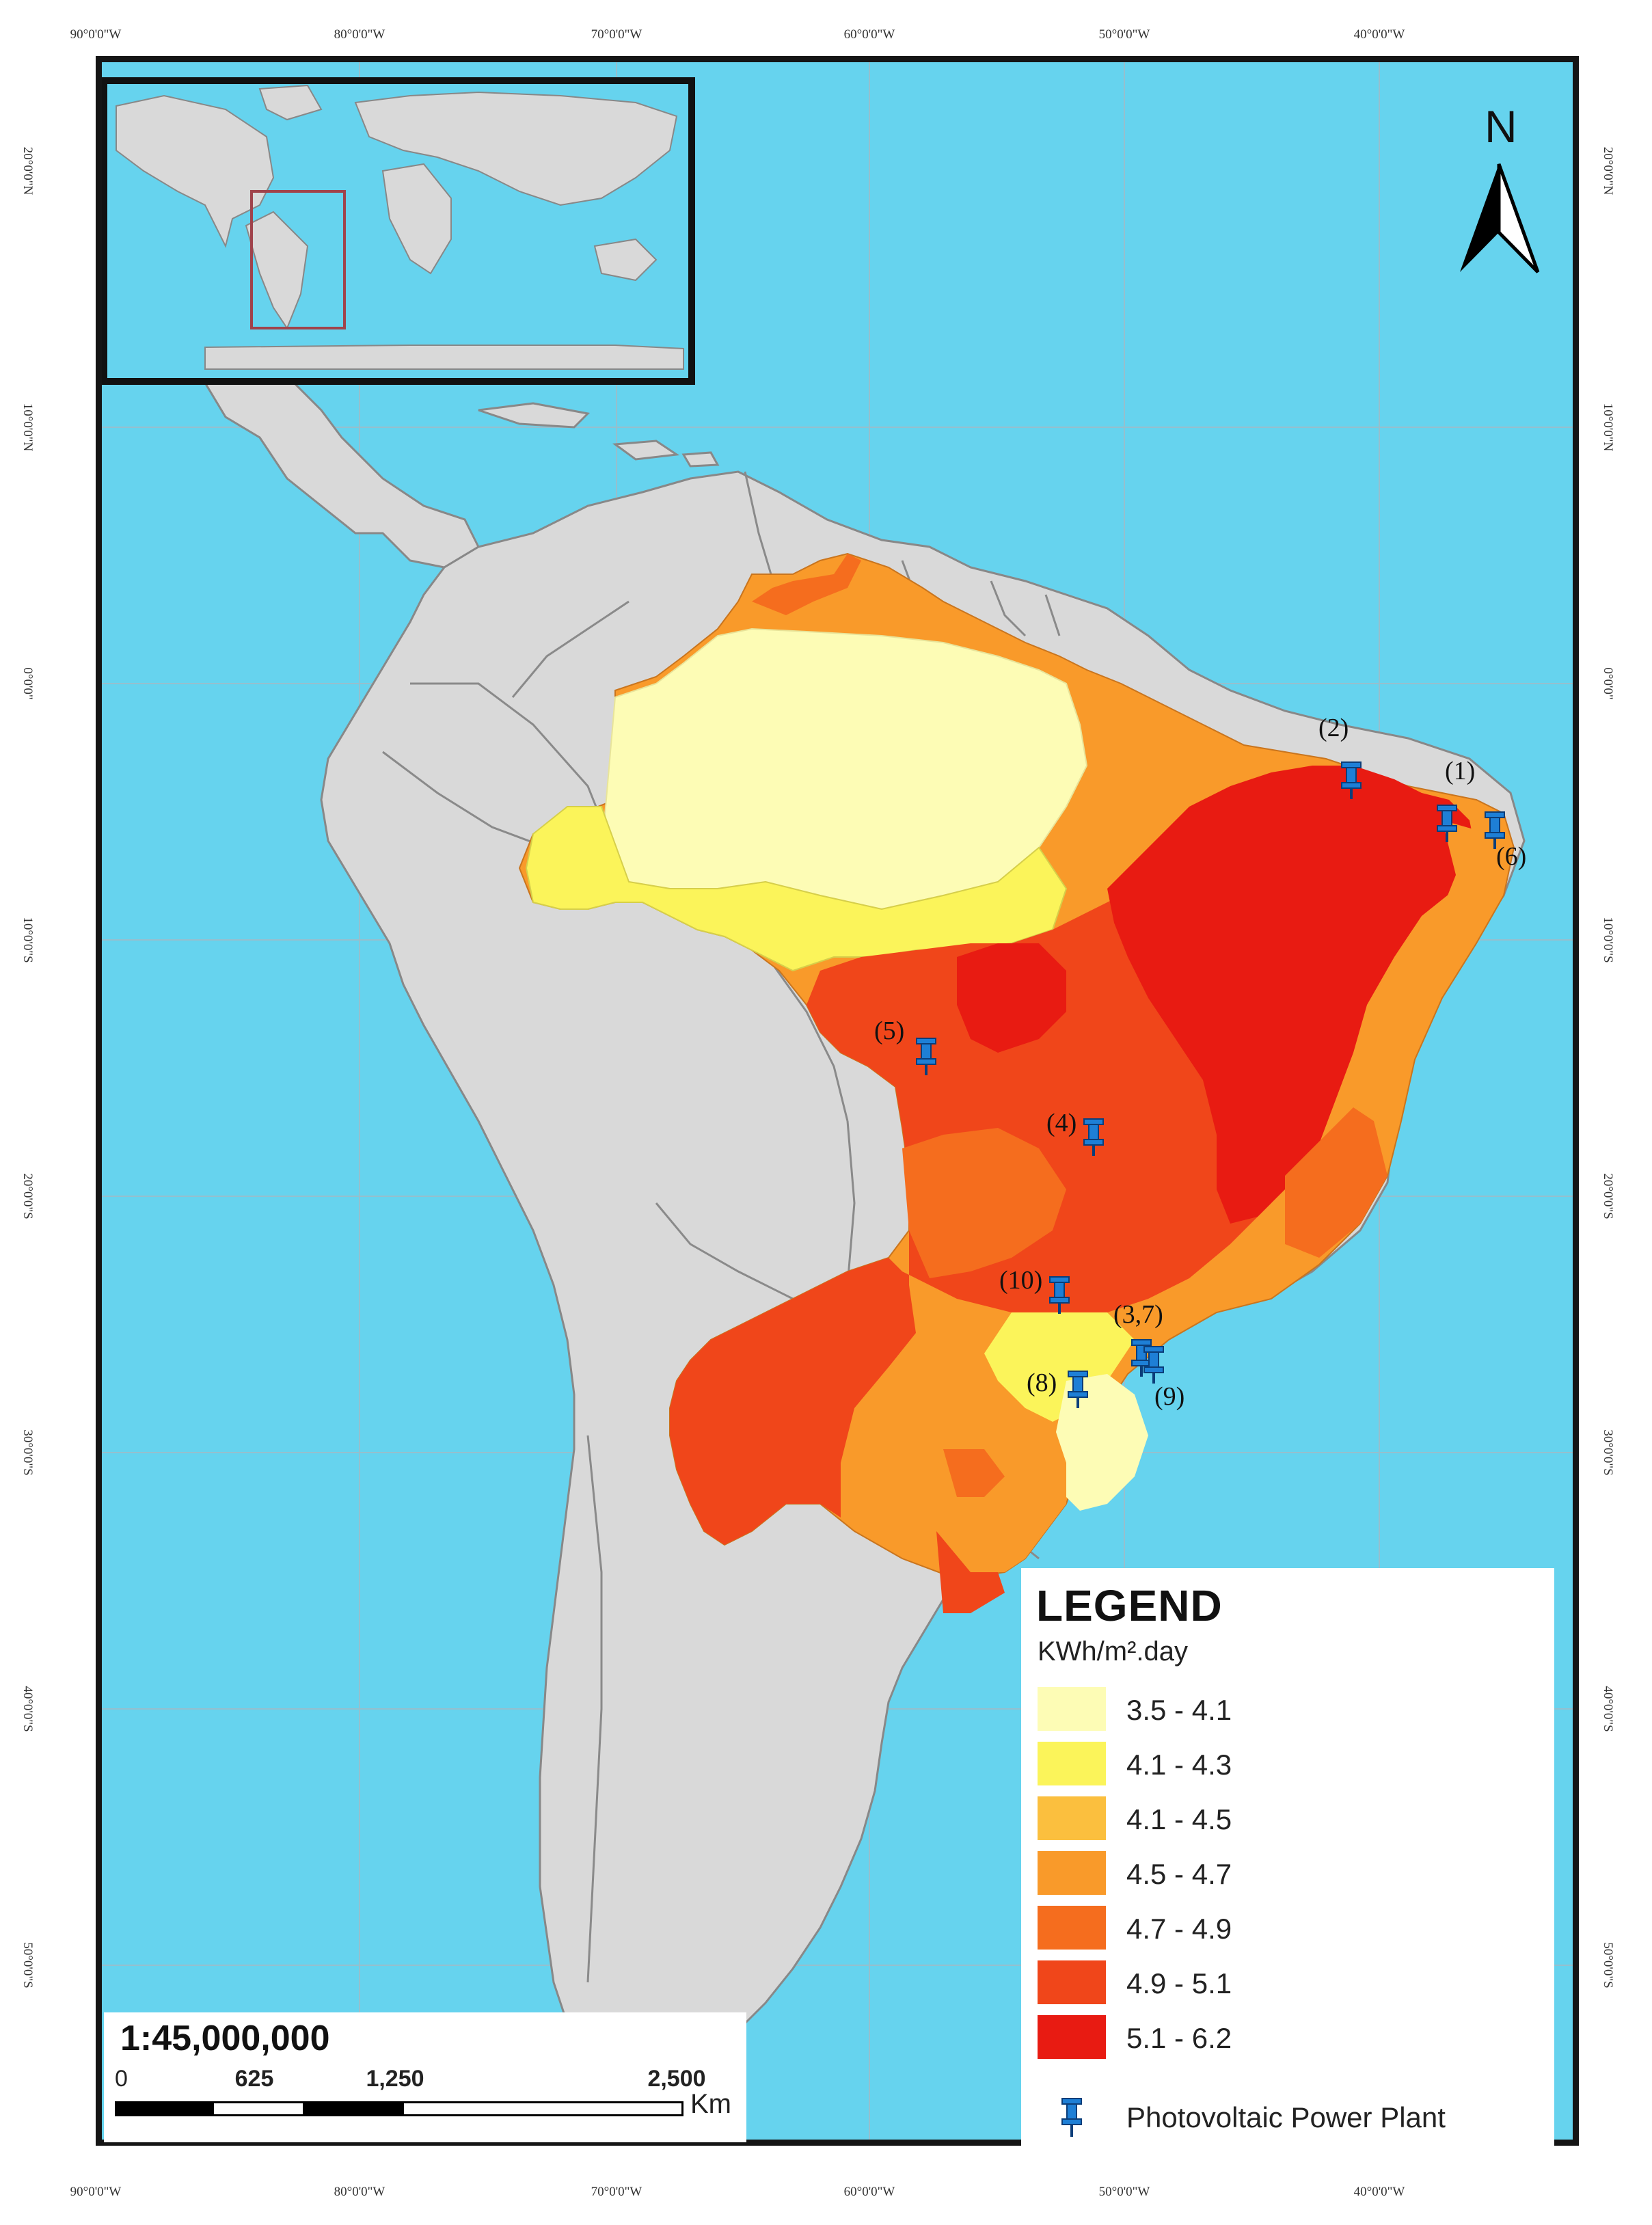  I want to click on zone-4-7-4-9-southwest, so click(984, 1203).